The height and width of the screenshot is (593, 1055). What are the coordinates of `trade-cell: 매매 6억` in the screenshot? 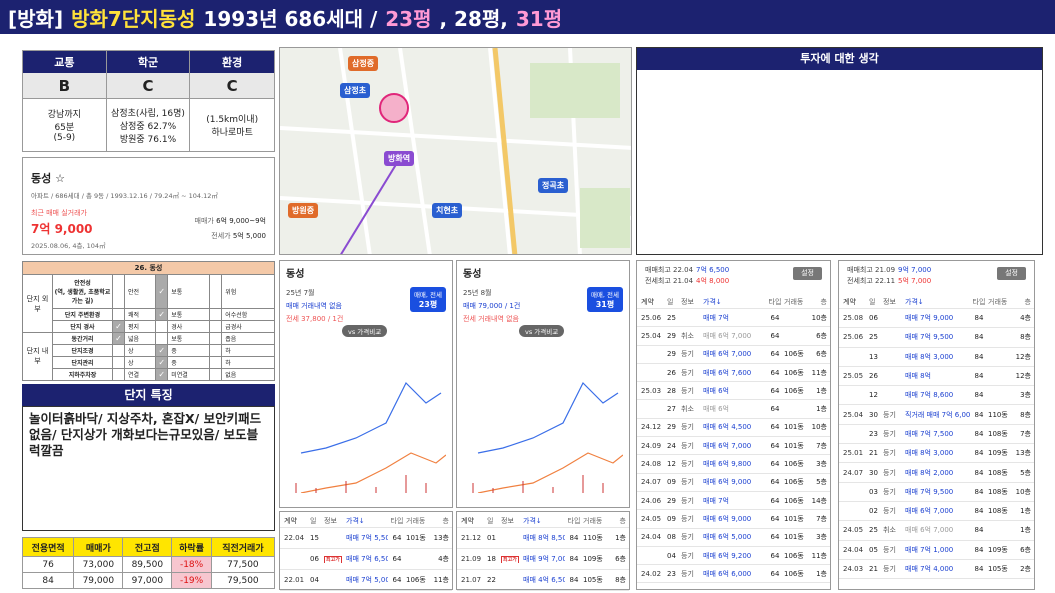 It's located at (716, 409).